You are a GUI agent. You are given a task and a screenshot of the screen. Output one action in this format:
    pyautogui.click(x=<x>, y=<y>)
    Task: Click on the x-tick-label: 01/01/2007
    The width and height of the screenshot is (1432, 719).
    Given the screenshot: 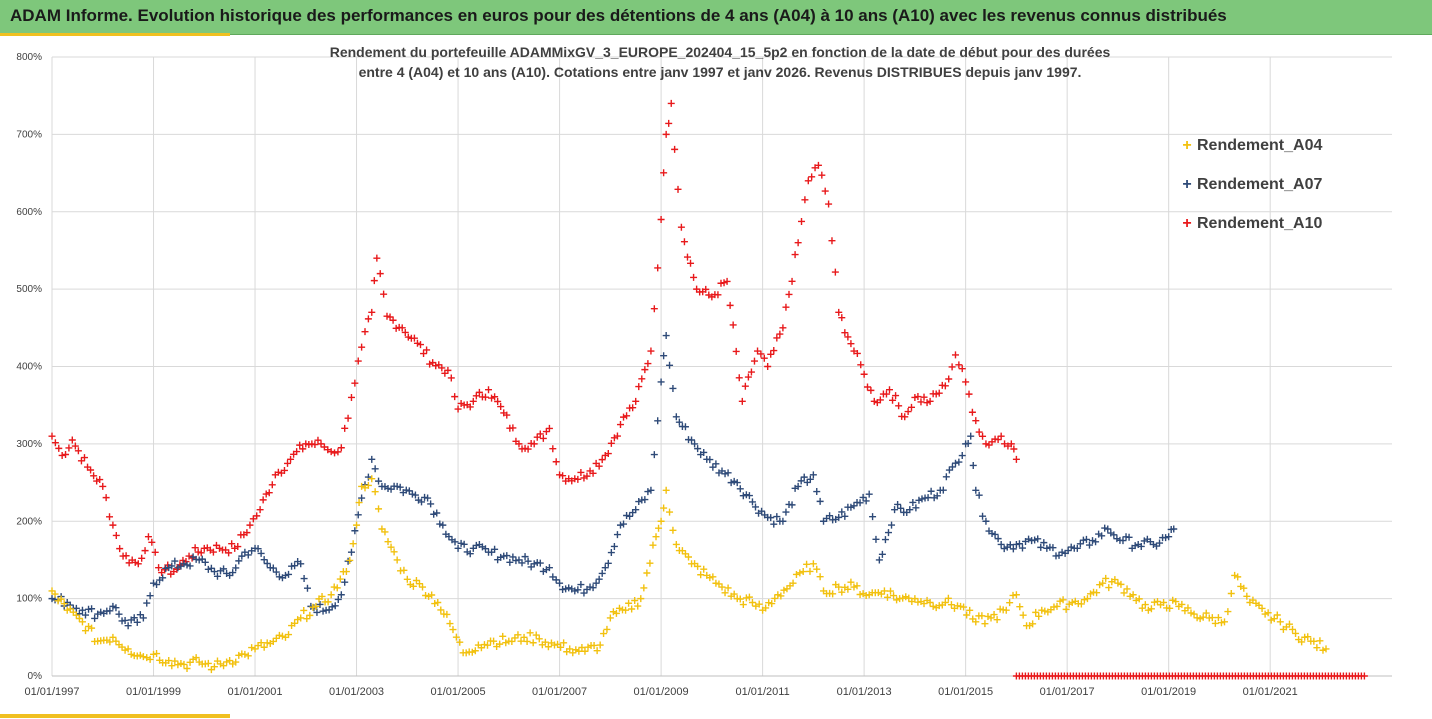 What is the action you would take?
    pyautogui.click(x=559, y=692)
    